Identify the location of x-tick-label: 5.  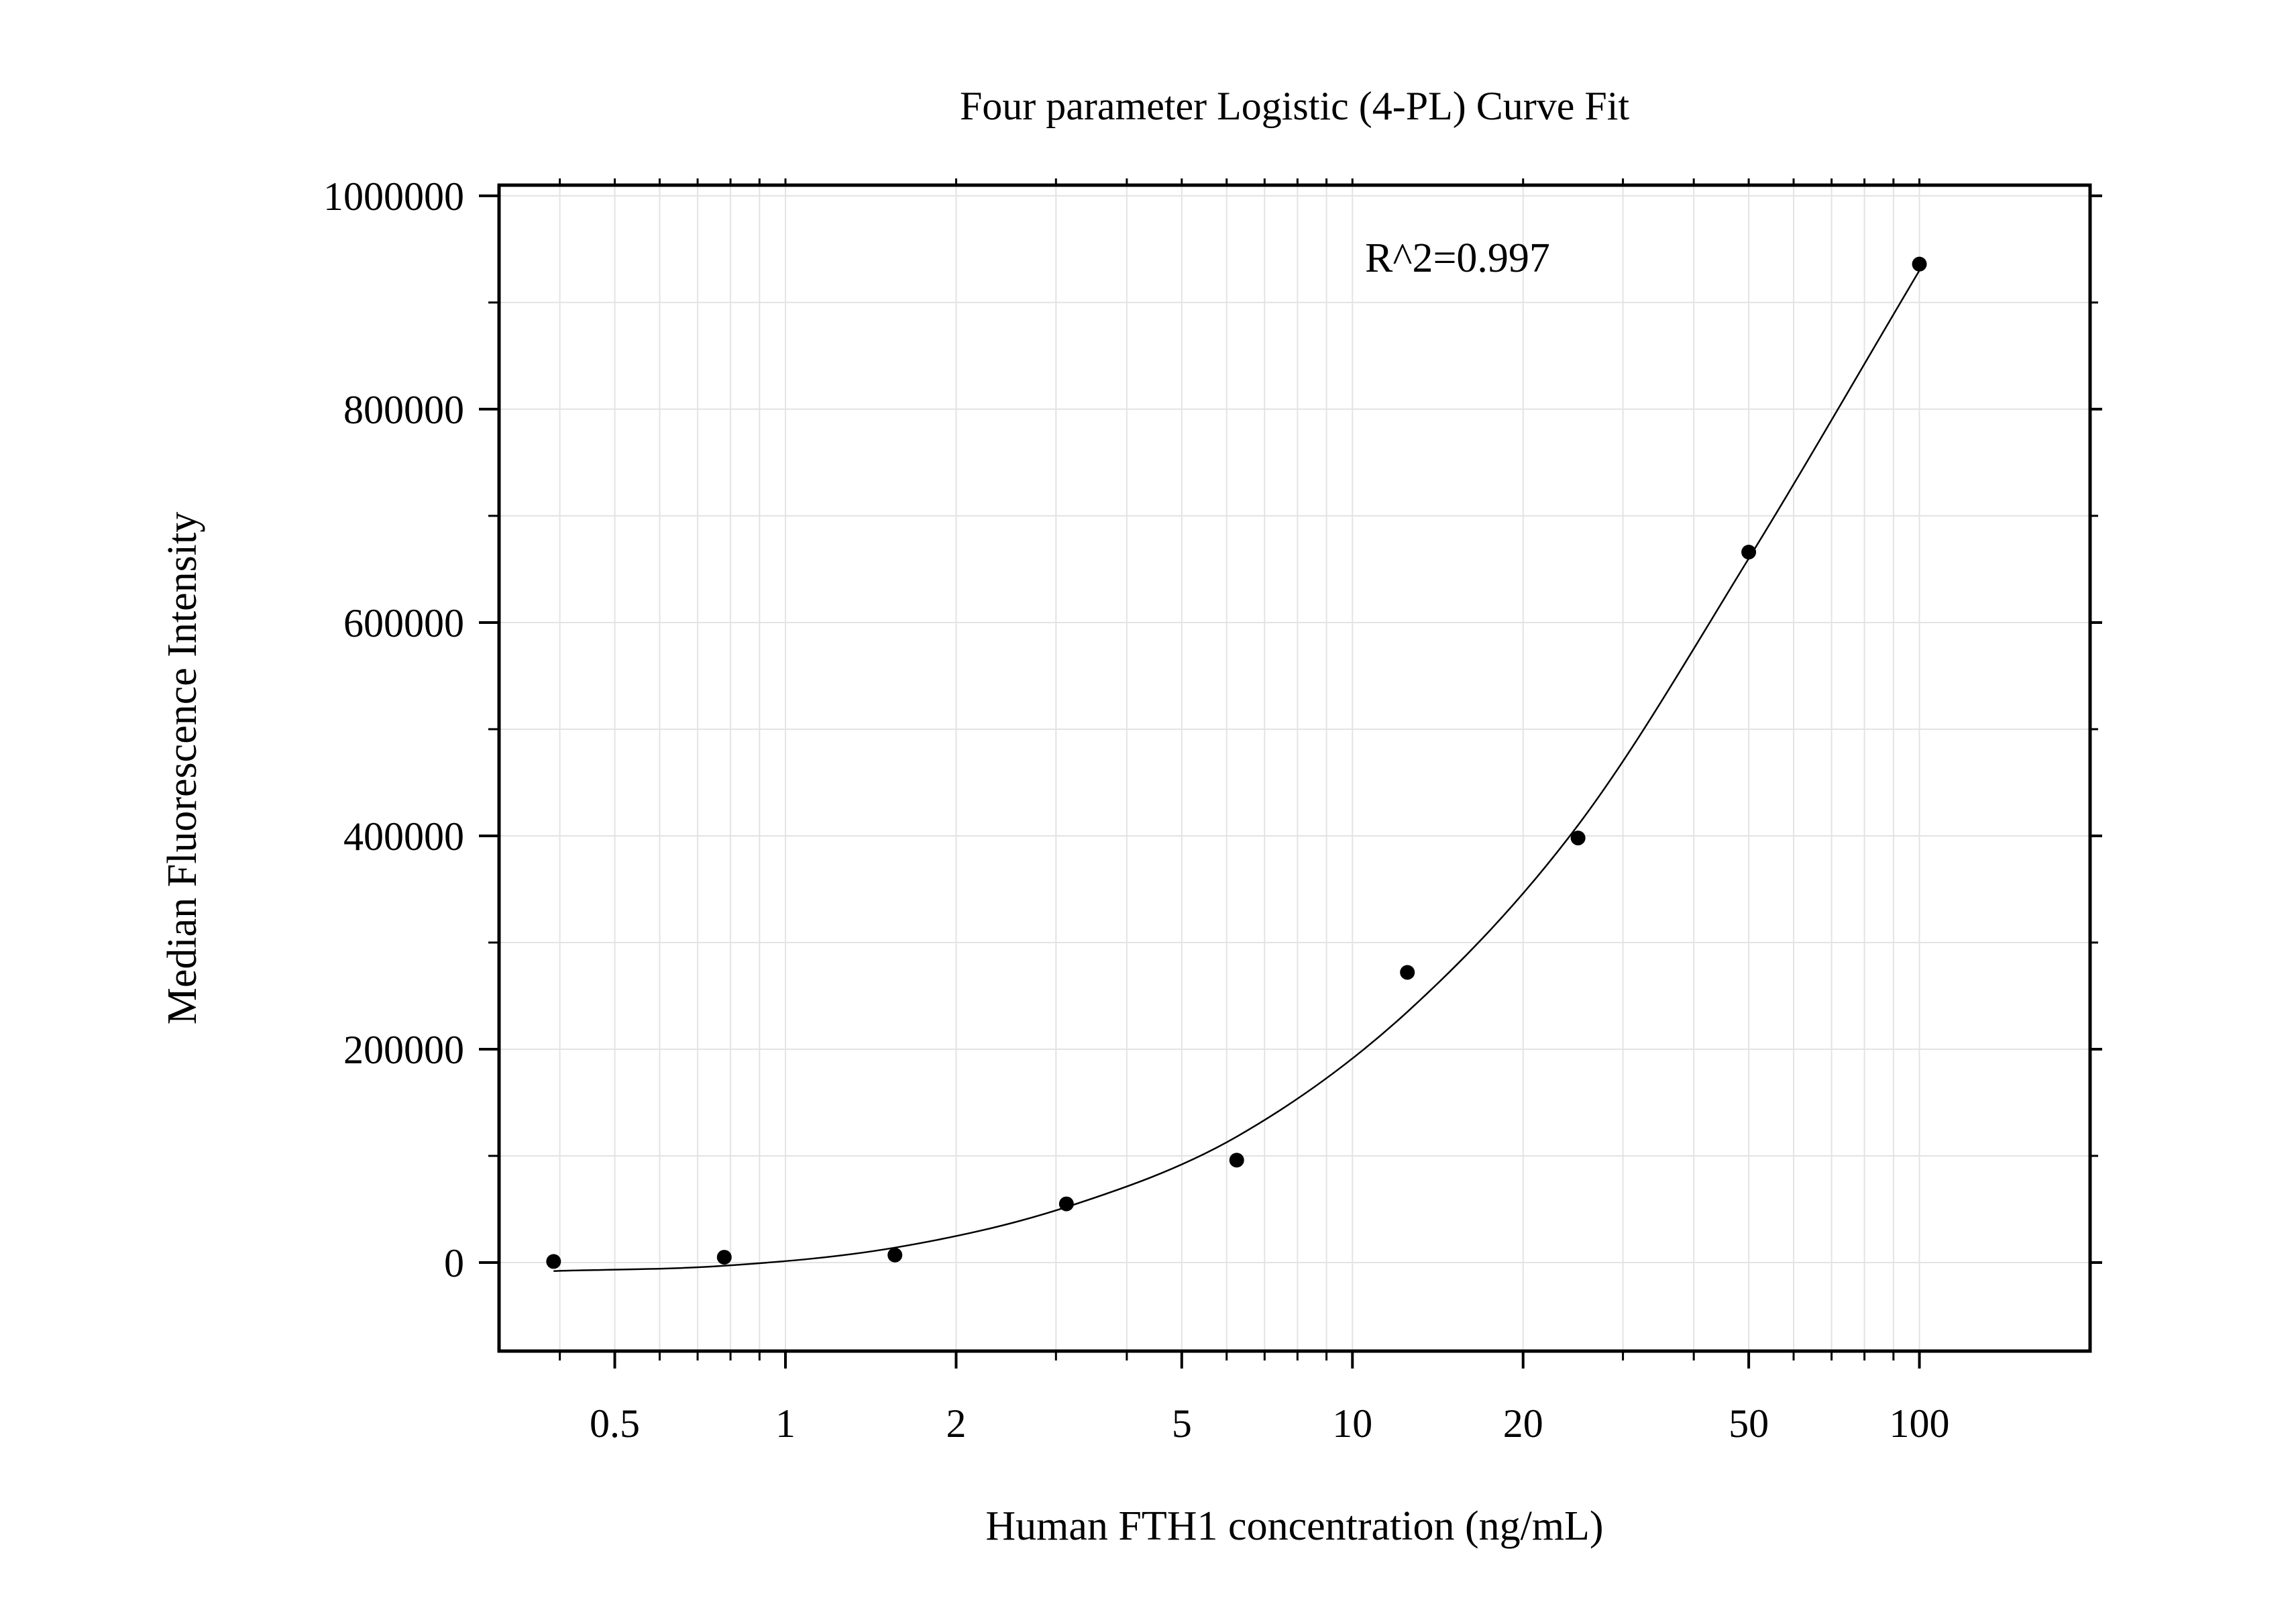
(1182, 1423).